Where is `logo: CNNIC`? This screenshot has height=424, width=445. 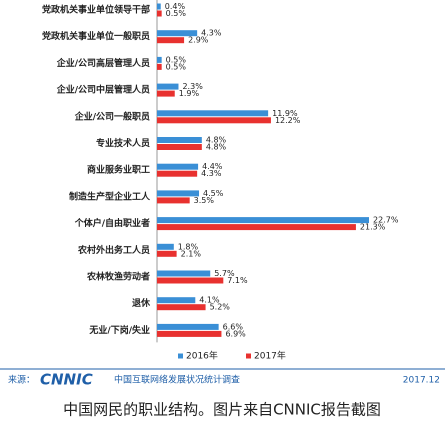 logo: CNNIC is located at coordinates (66, 380).